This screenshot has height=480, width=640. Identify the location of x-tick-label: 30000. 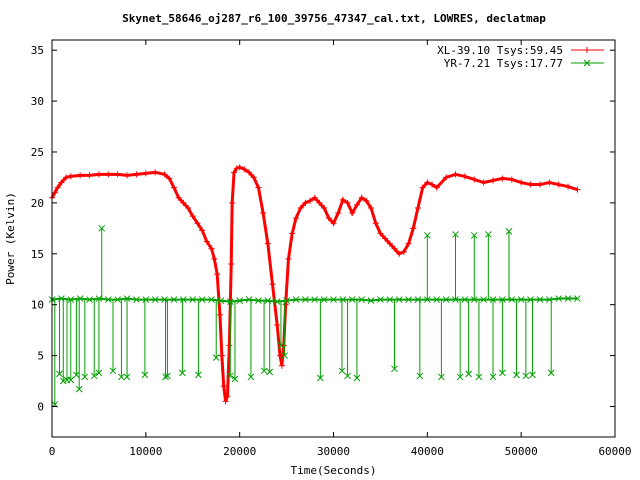
(333, 451).